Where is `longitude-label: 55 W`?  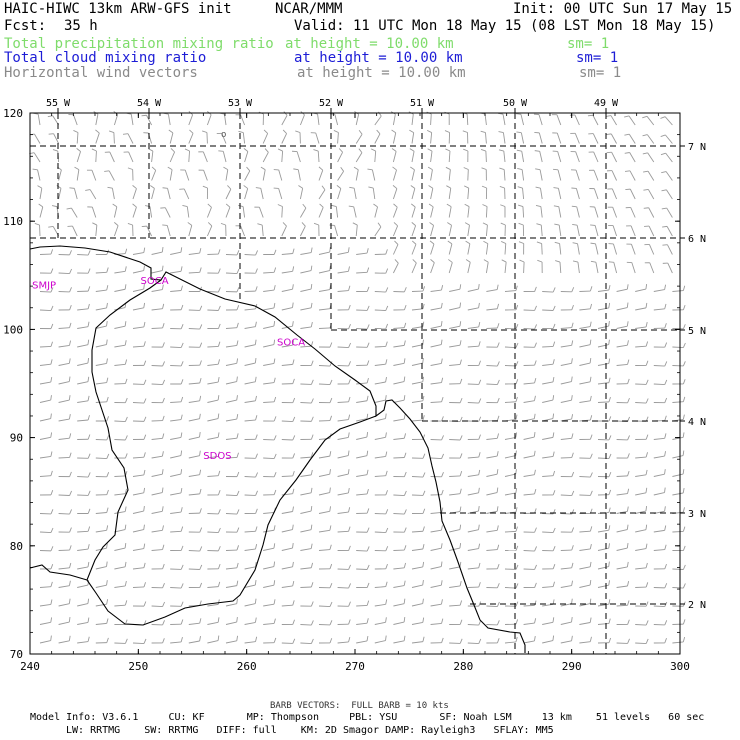 longitude-label: 55 W is located at coordinates (58, 103).